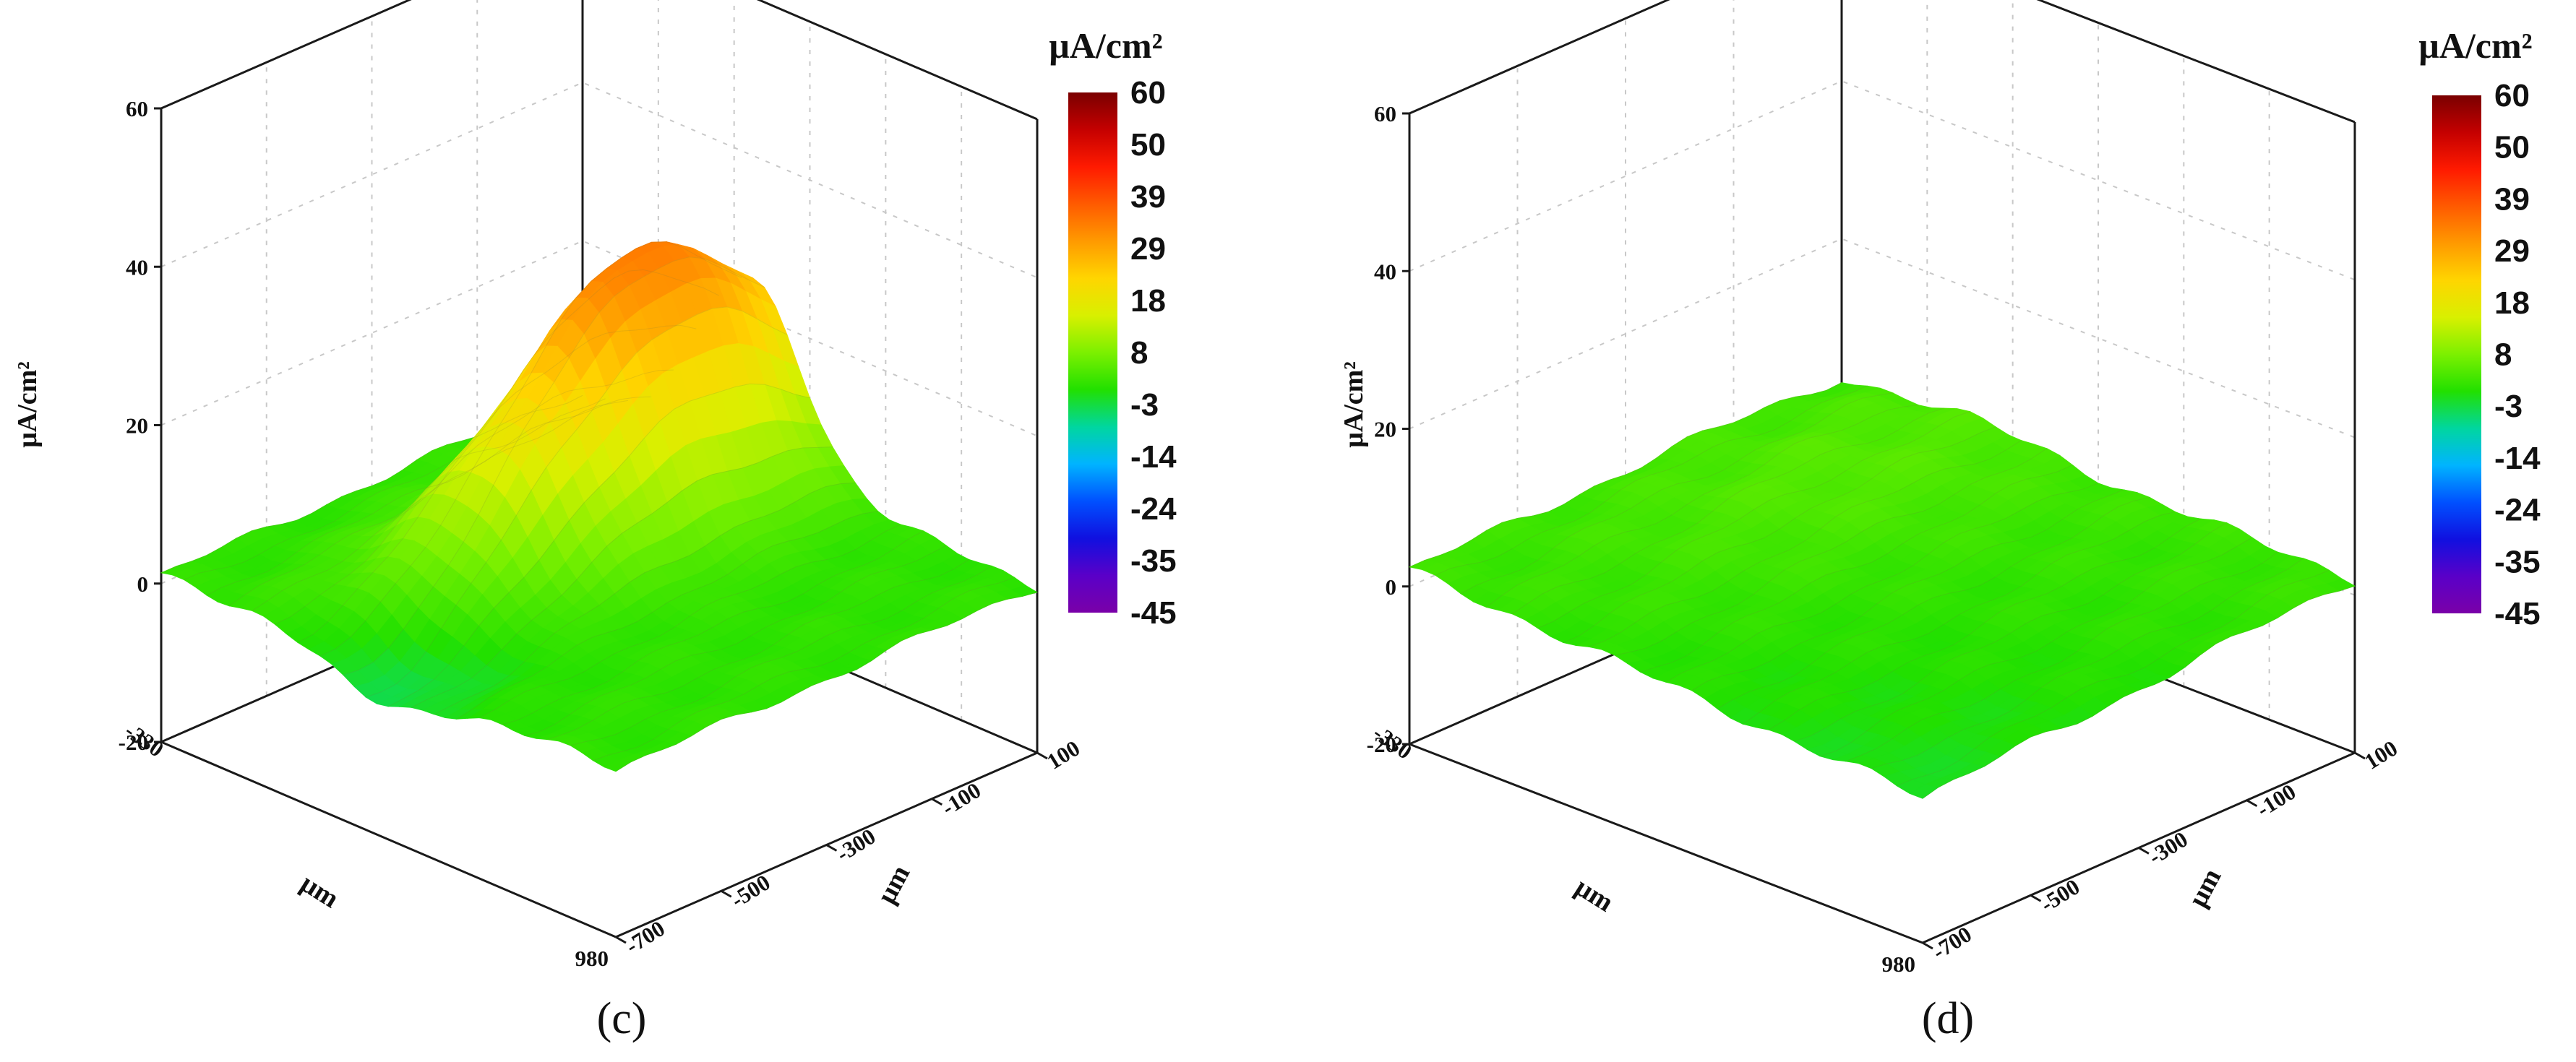 Image resolution: width=2576 pixels, height=1062 pixels. I want to click on colorbar-label: 8, so click(1139, 353).